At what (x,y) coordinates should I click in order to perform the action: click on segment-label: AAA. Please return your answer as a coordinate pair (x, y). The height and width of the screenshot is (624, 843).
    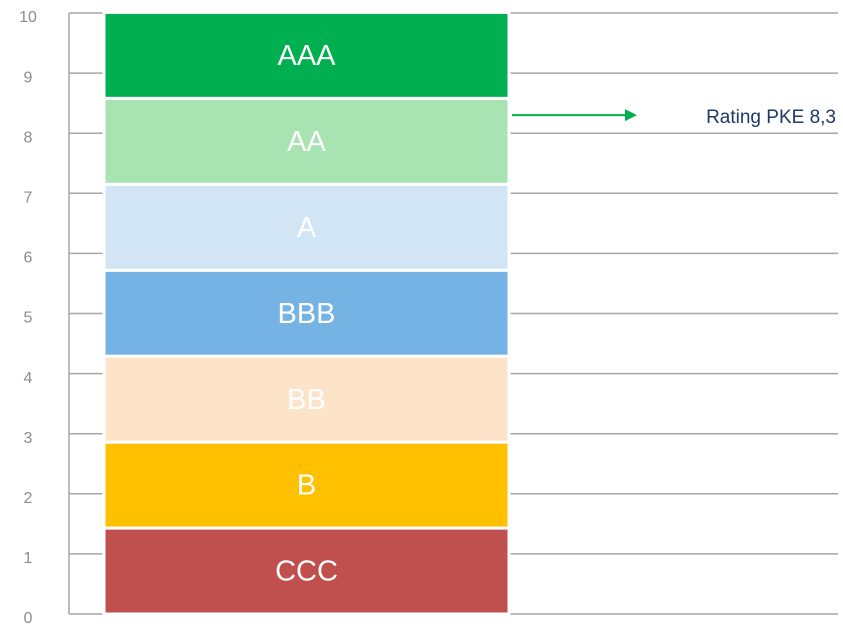
    Looking at the image, I should click on (306, 56).